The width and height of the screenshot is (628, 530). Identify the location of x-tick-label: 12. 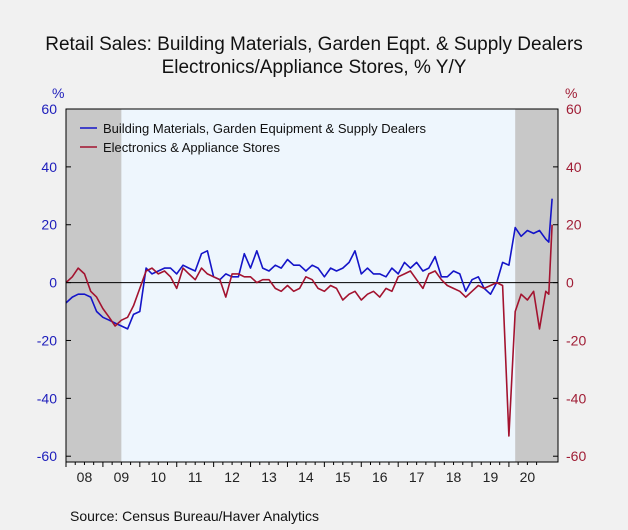
(232, 477).